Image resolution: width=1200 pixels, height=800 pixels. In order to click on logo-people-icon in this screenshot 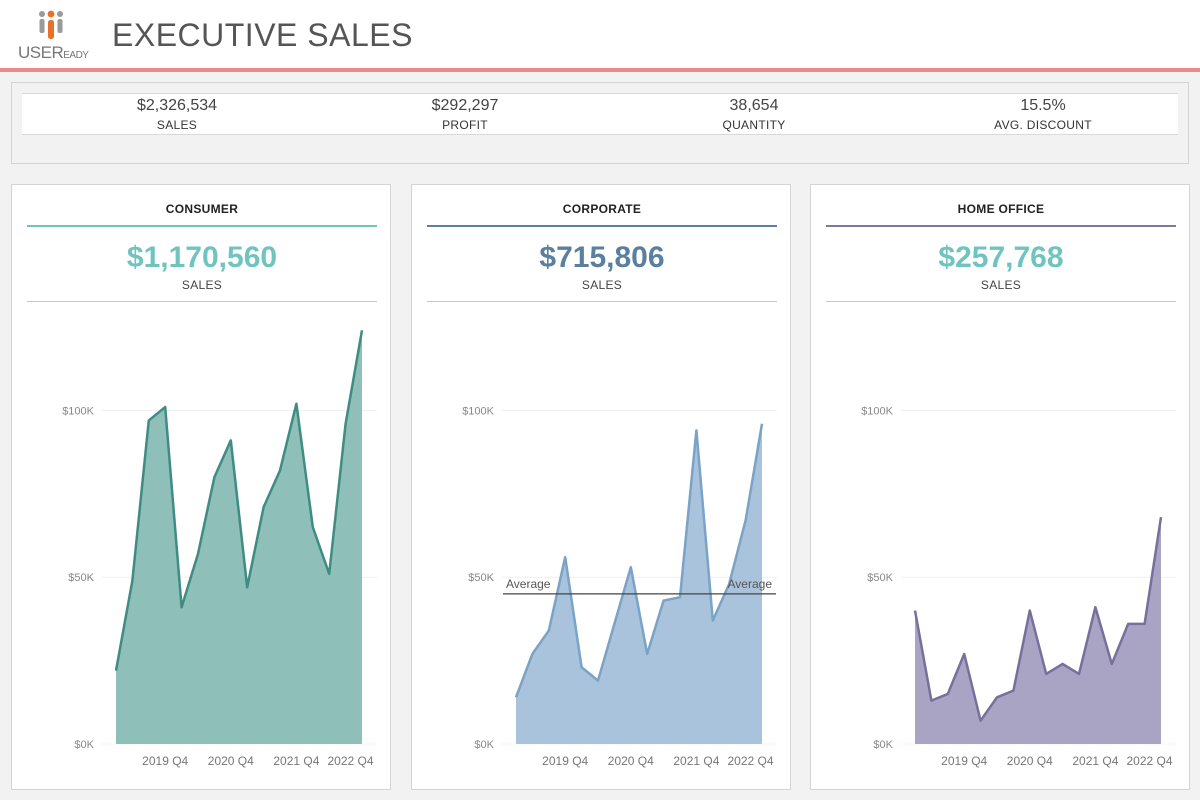, I will do `click(51, 24)`.